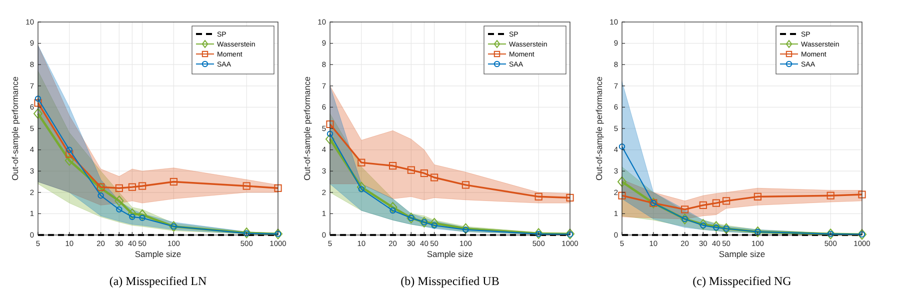 Image resolution: width=905 pixels, height=293 pixels. I want to click on text: (c) Misspecified NG, so click(742, 281).